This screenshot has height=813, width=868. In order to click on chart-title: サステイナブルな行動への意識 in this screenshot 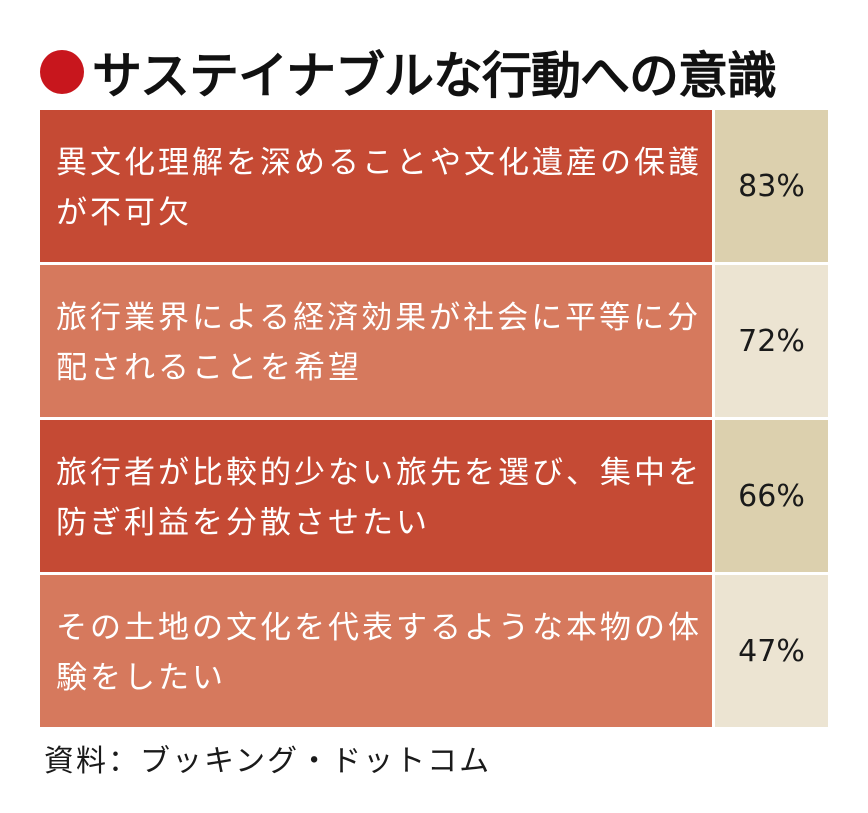, I will do `click(434, 76)`.